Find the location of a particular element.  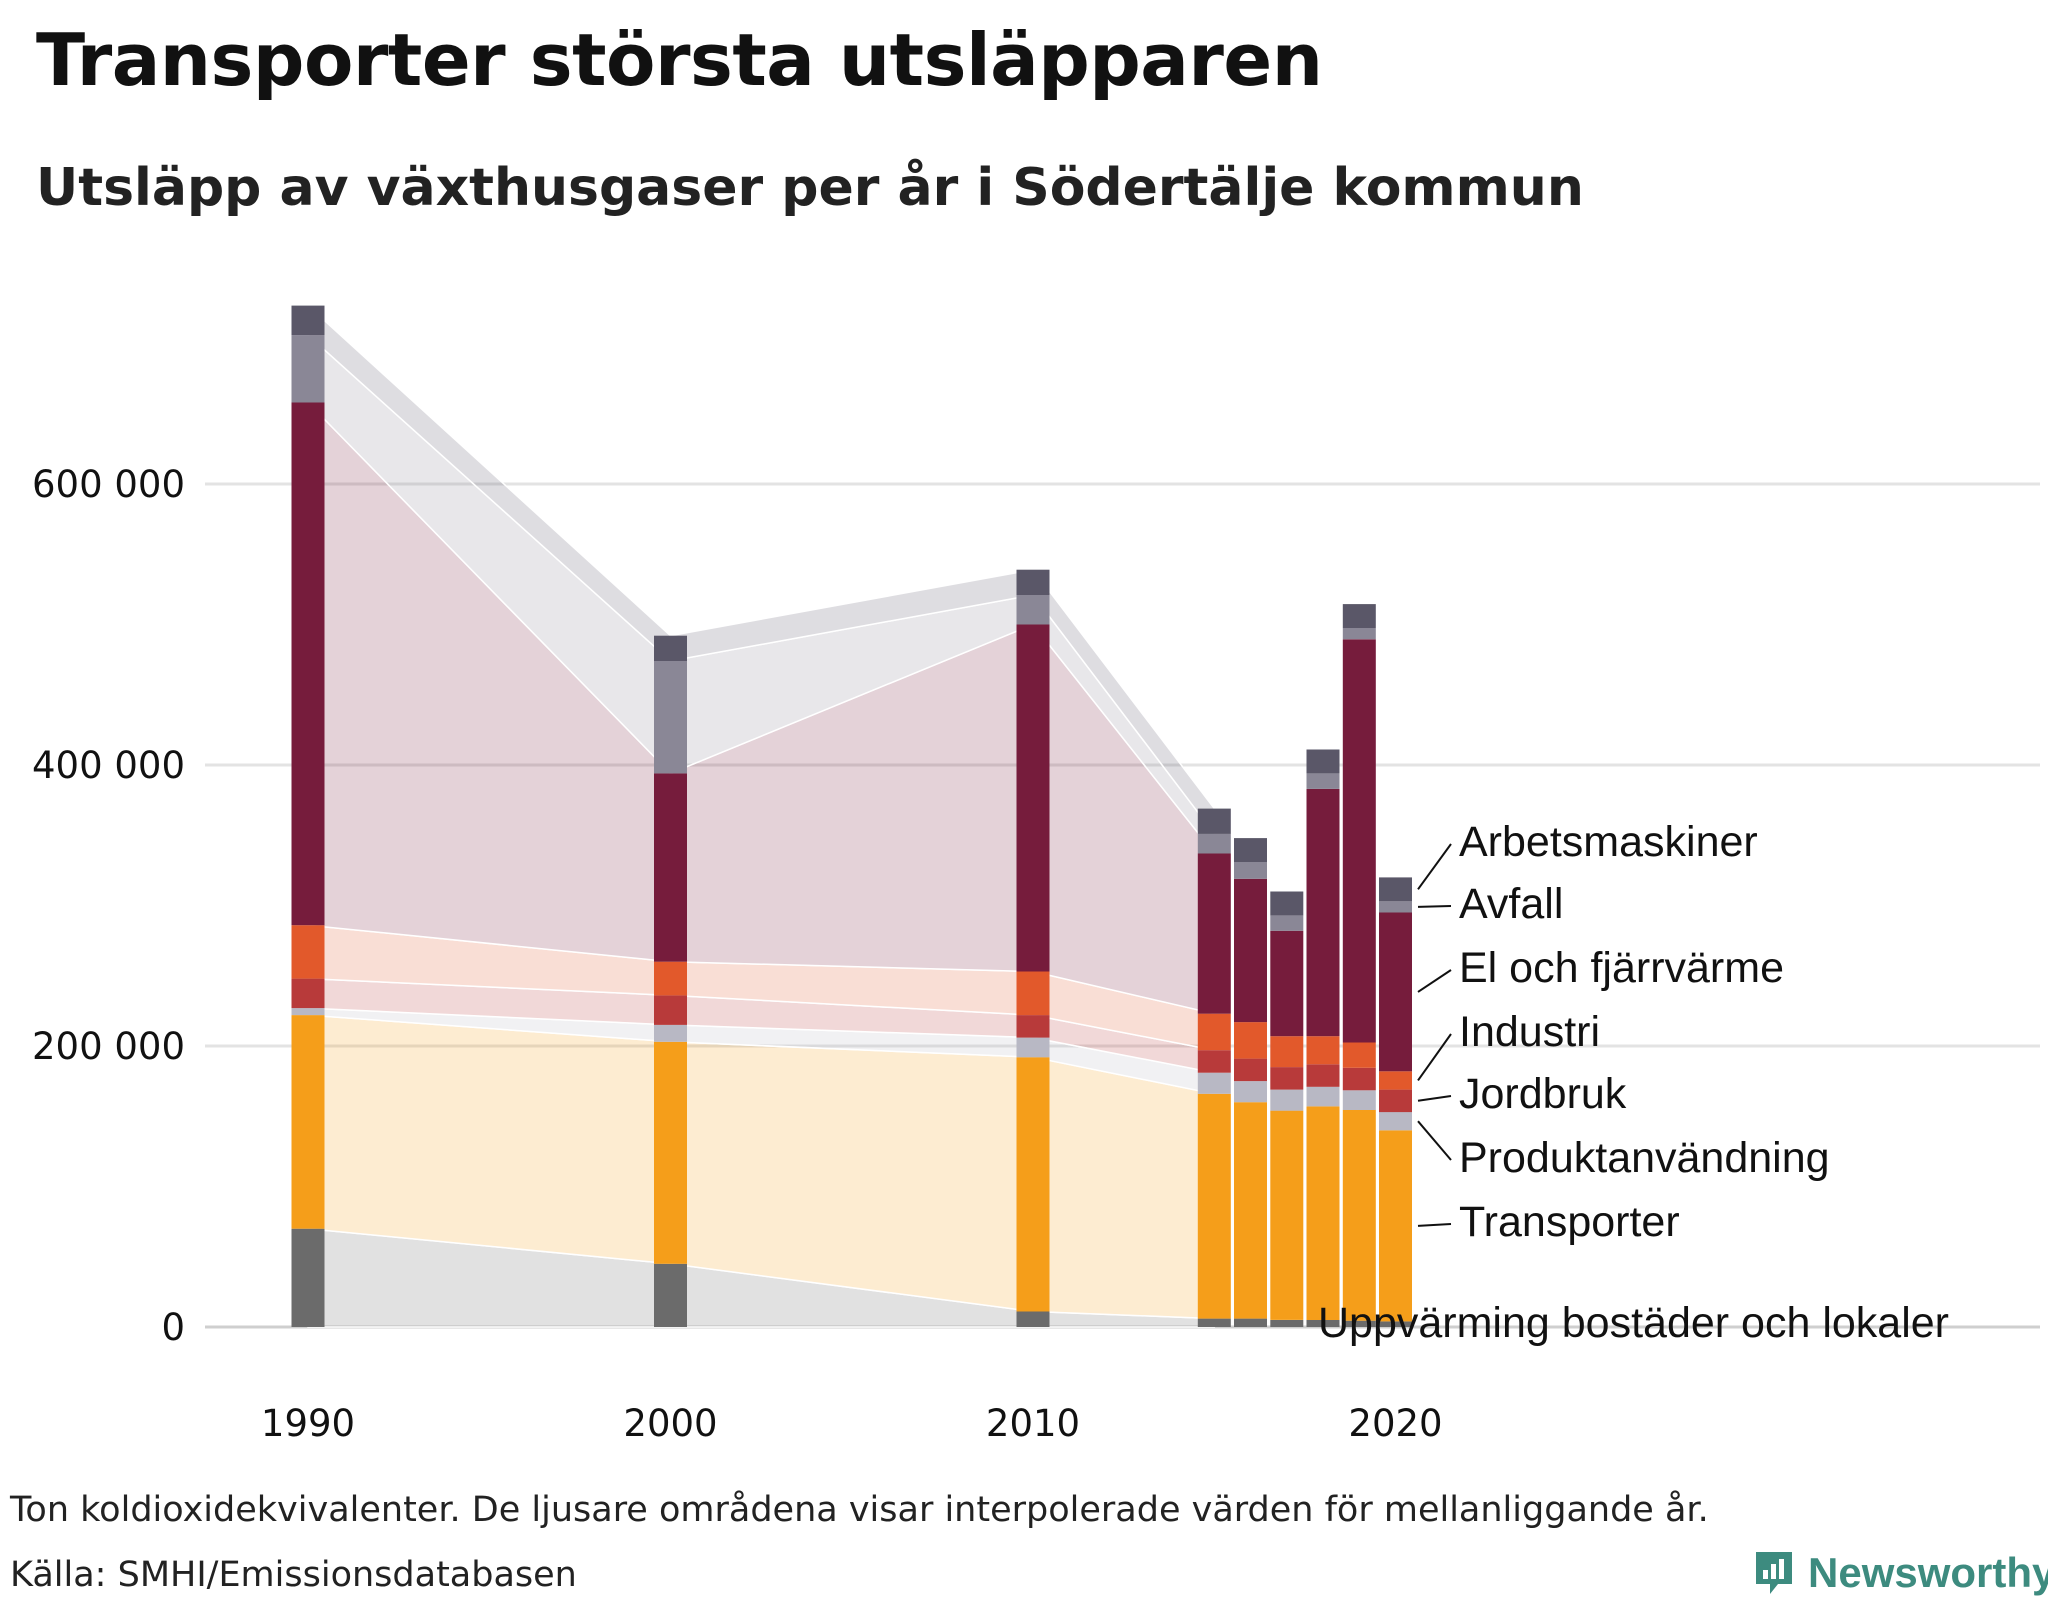

legend-item-transporter: Transporter is located at coordinates (1548, 1222).